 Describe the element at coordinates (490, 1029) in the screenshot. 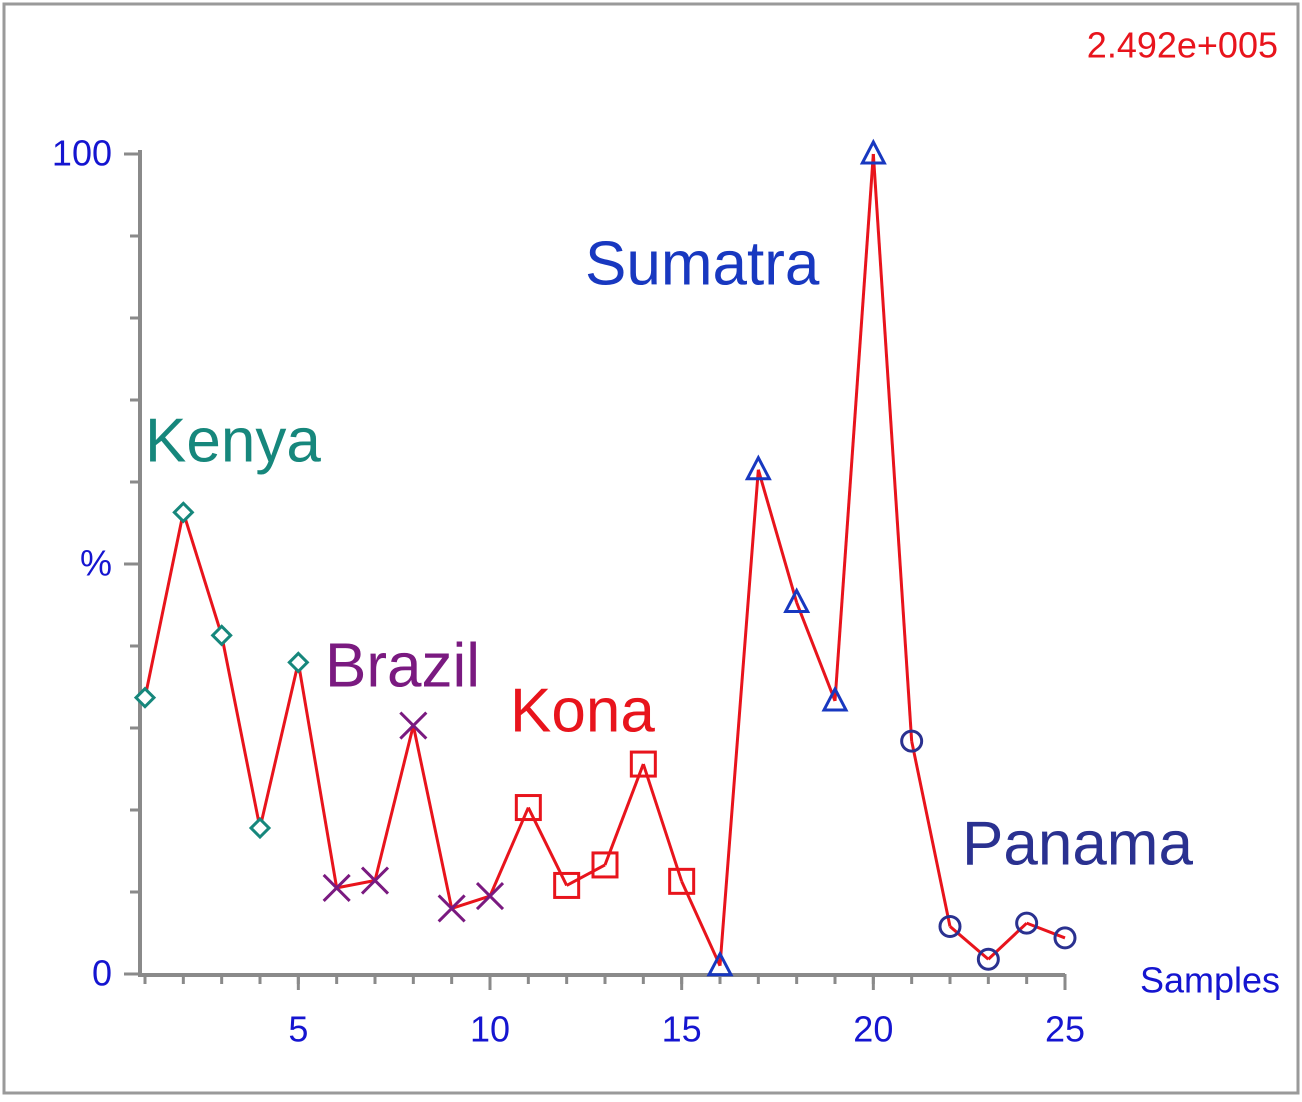

I see `x-tick-label: 10` at that location.